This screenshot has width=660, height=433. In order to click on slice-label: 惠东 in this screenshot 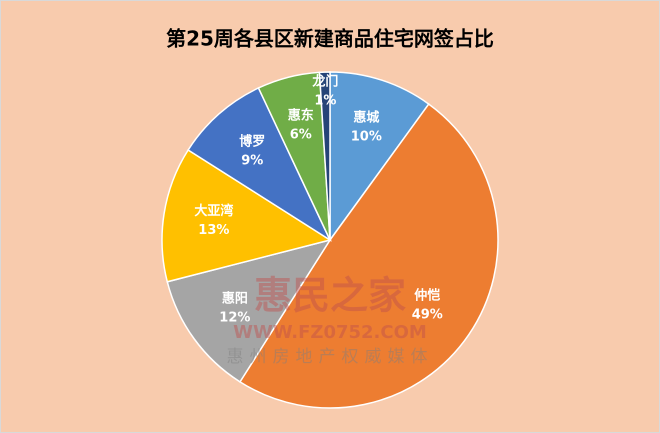, I will do `click(301, 116)`.